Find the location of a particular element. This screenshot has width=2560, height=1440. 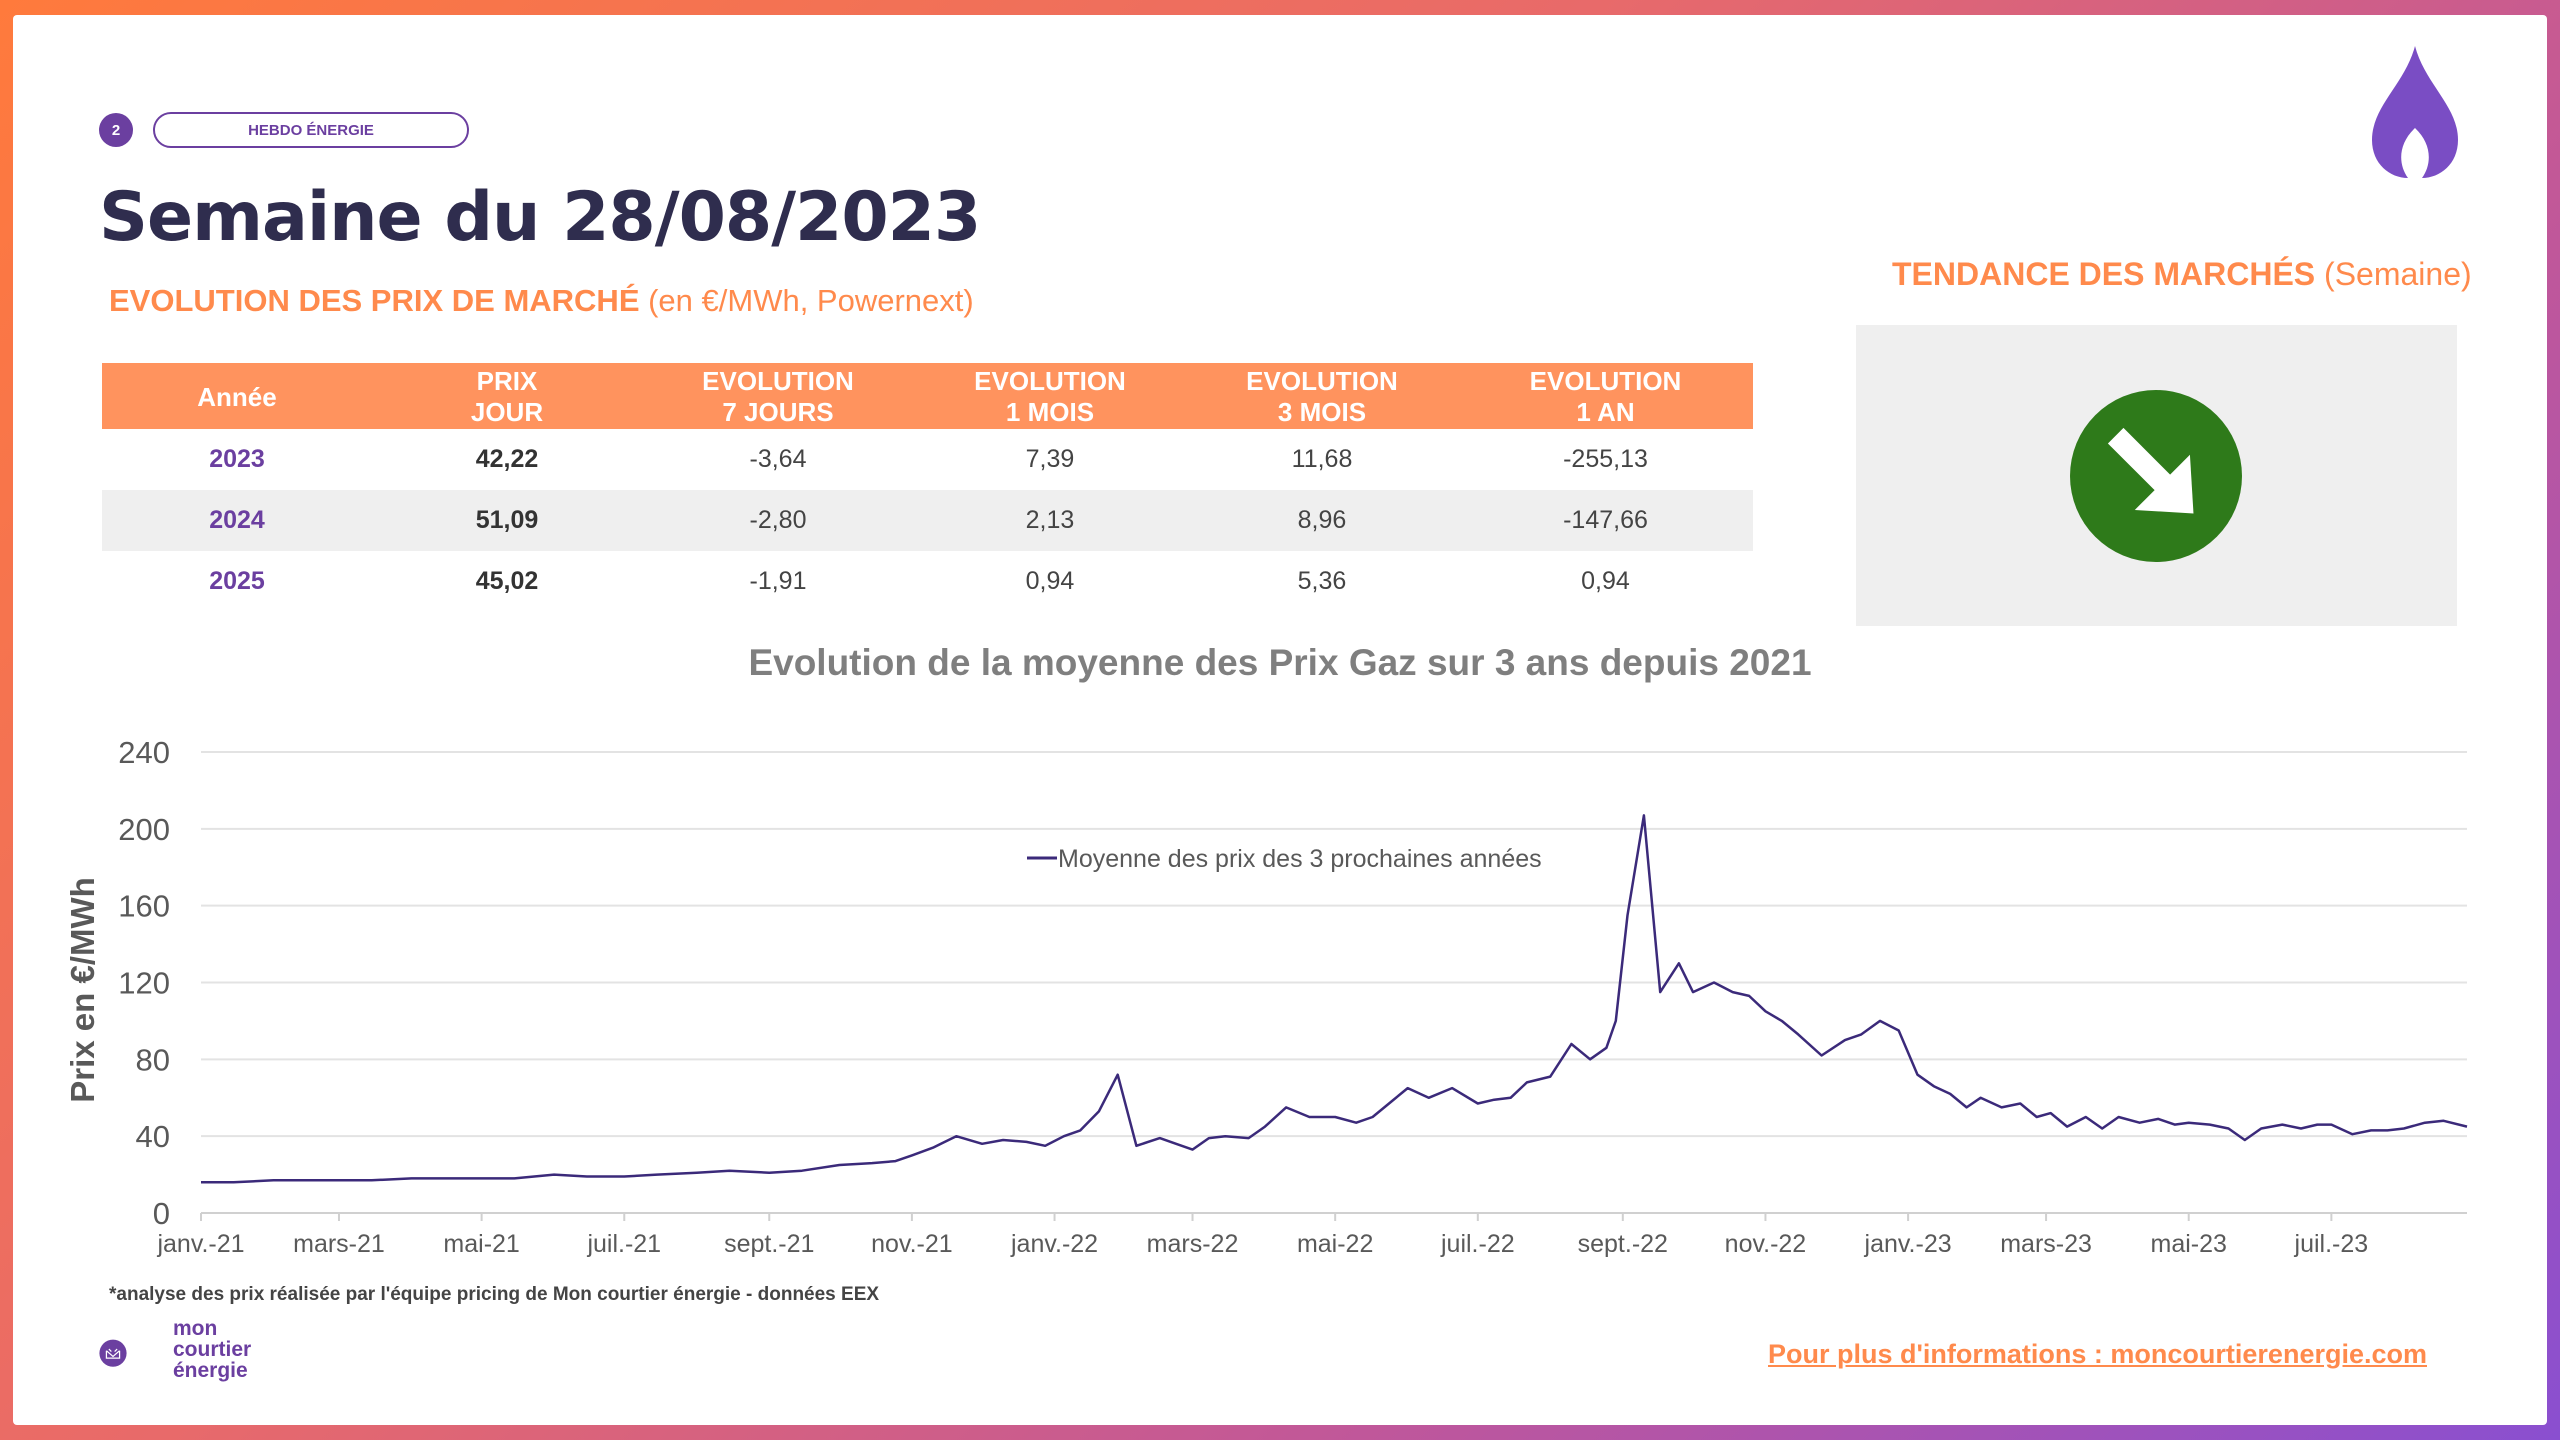

section-title-unit: (en €/MWh, Powernext) is located at coordinates (806, 300).